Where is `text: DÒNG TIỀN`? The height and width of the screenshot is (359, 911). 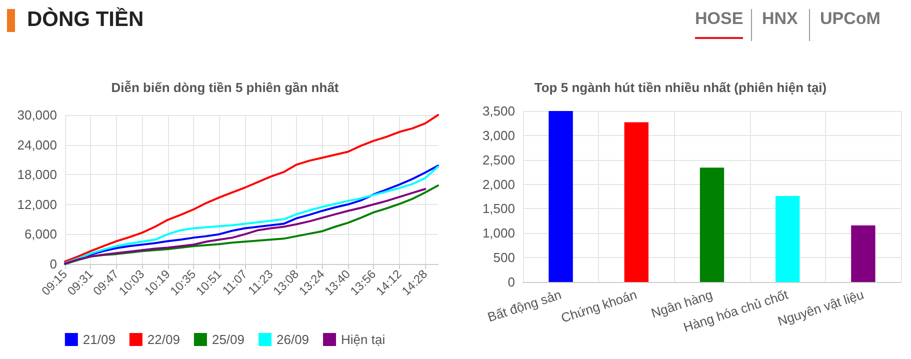 text: DÒNG TIỀN is located at coordinates (85, 20).